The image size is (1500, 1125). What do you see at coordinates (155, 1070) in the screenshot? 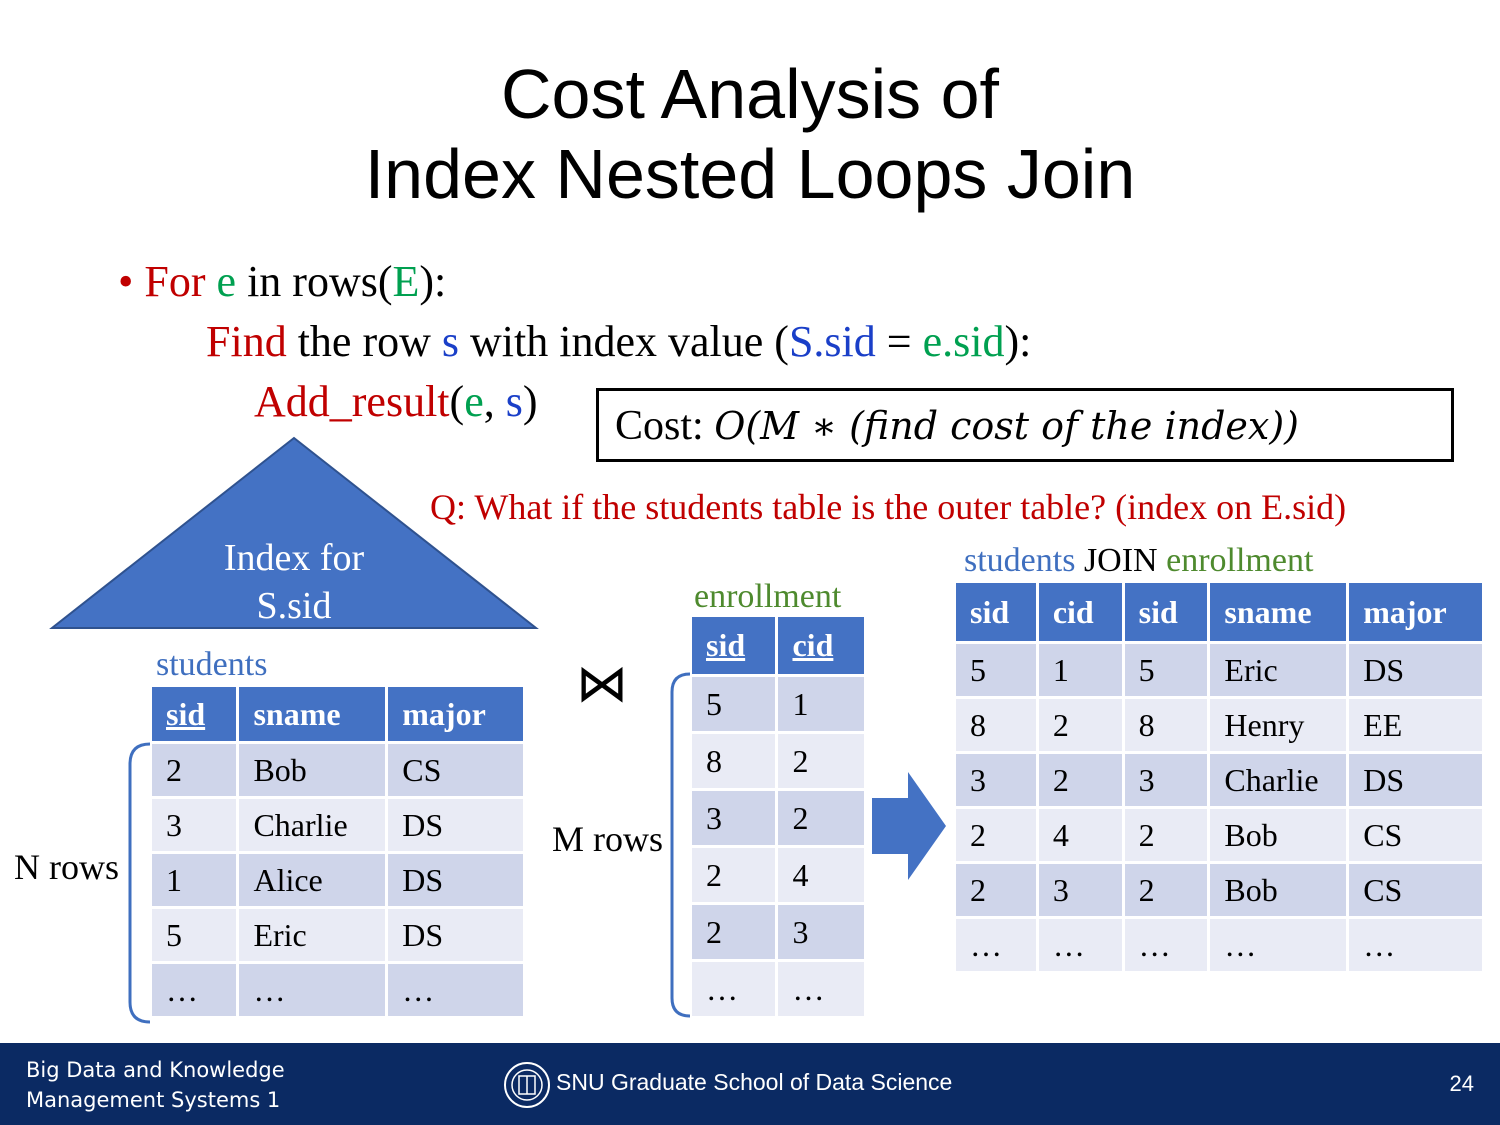
I see `course-name-line1: Big Data and Knowledge` at bounding box center [155, 1070].